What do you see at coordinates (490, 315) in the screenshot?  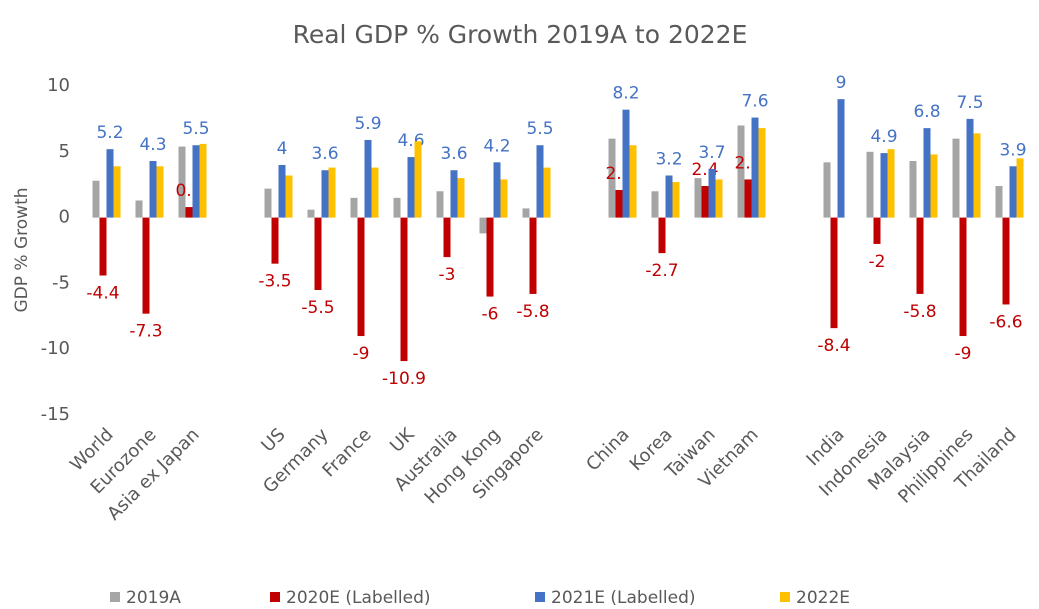 I see `data-label: -6` at bounding box center [490, 315].